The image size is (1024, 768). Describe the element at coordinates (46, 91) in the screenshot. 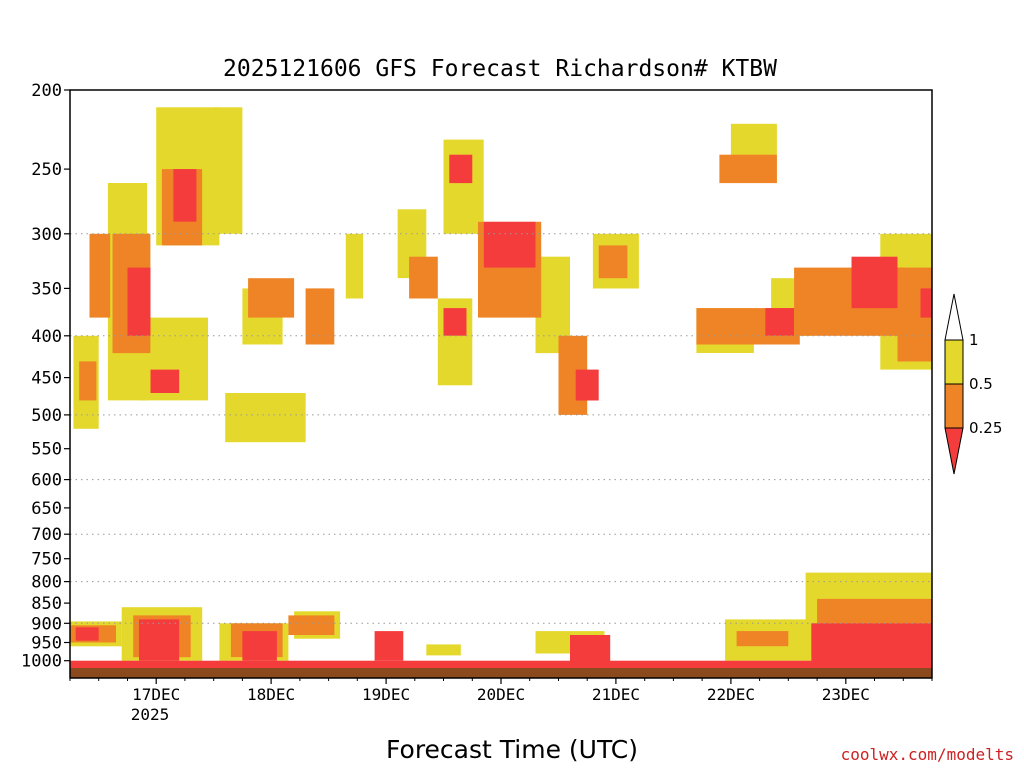

I see `y-tick-label: 200` at that location.